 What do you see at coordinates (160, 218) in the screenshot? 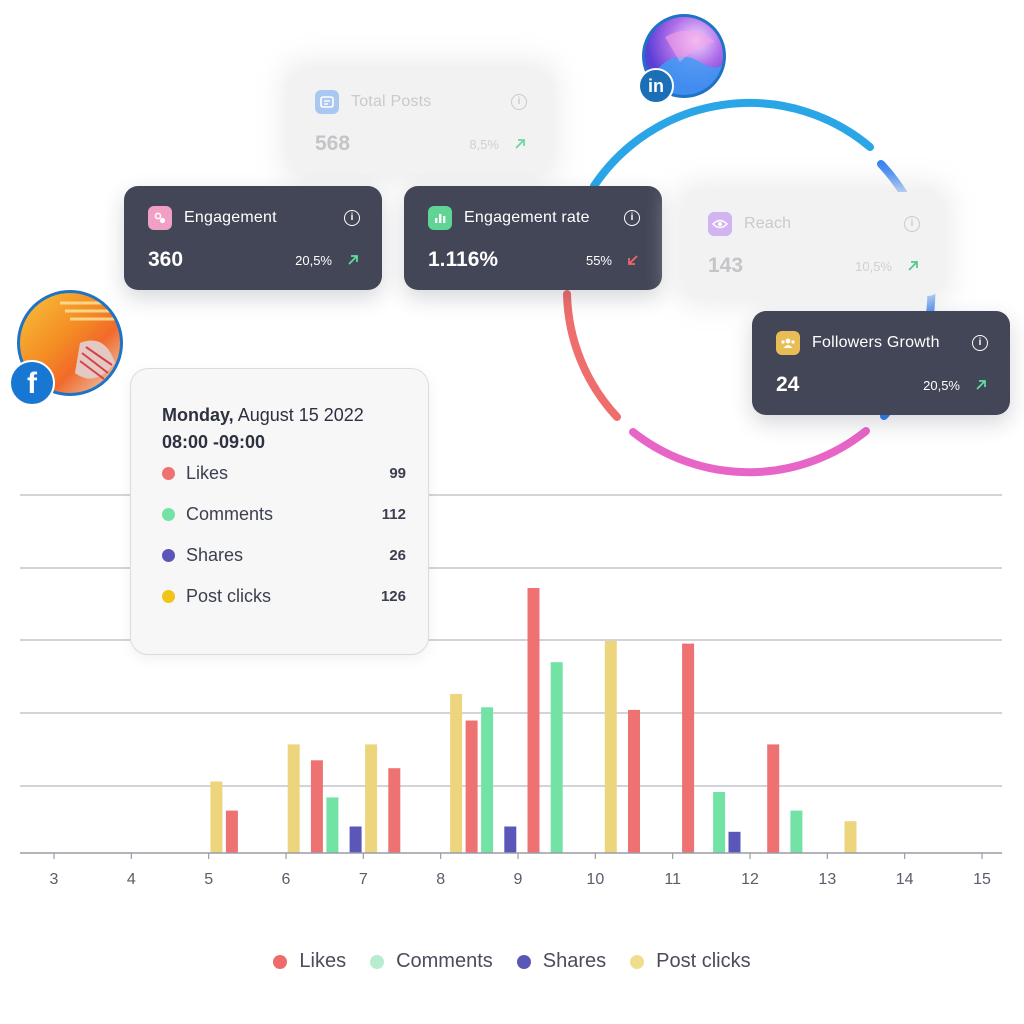
I see `engagement-icon` at bounding box center [160, 218].